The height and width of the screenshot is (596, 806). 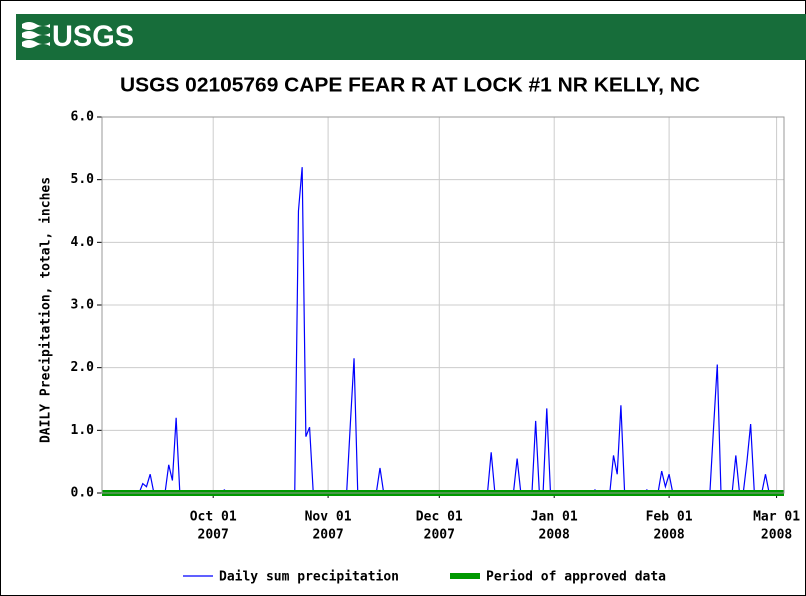 What do you see at coordinates (36, 35) in the screenshot?
I see `logo-waves` at bounding box center [36, 35].